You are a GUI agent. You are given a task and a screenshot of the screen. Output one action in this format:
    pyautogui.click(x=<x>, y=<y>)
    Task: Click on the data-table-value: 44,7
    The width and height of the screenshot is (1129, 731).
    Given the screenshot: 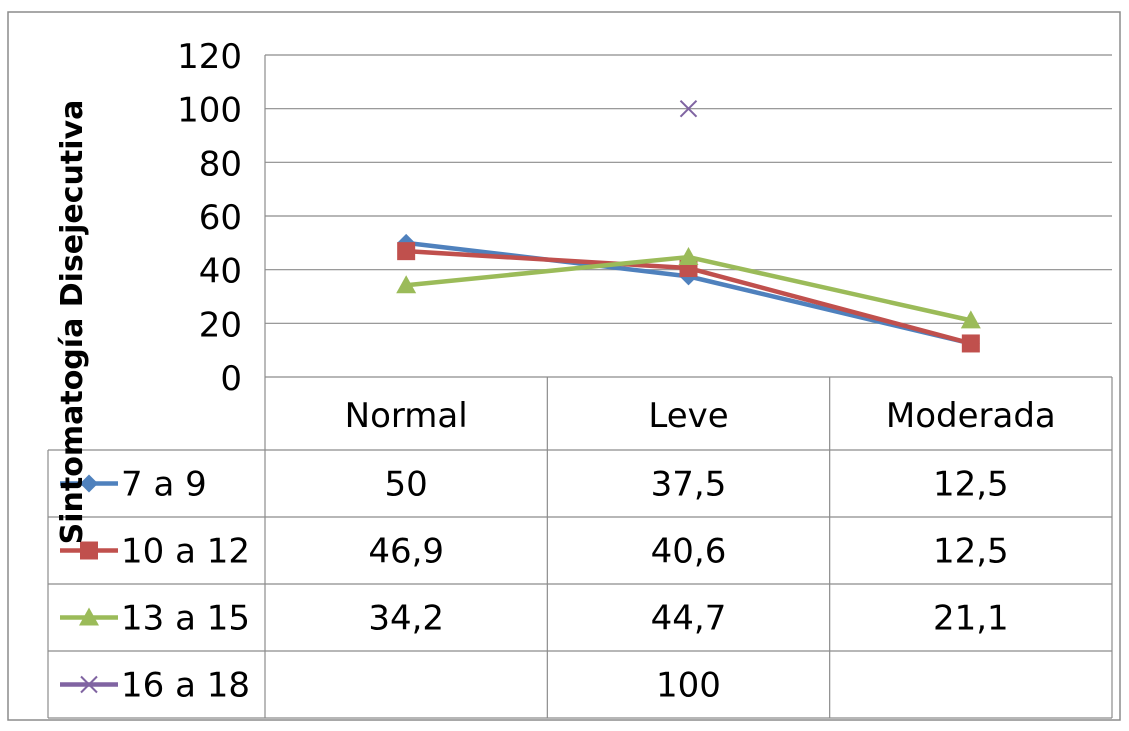 What is the action you would take?
    pyautogui.click(x=689, y=619)
    